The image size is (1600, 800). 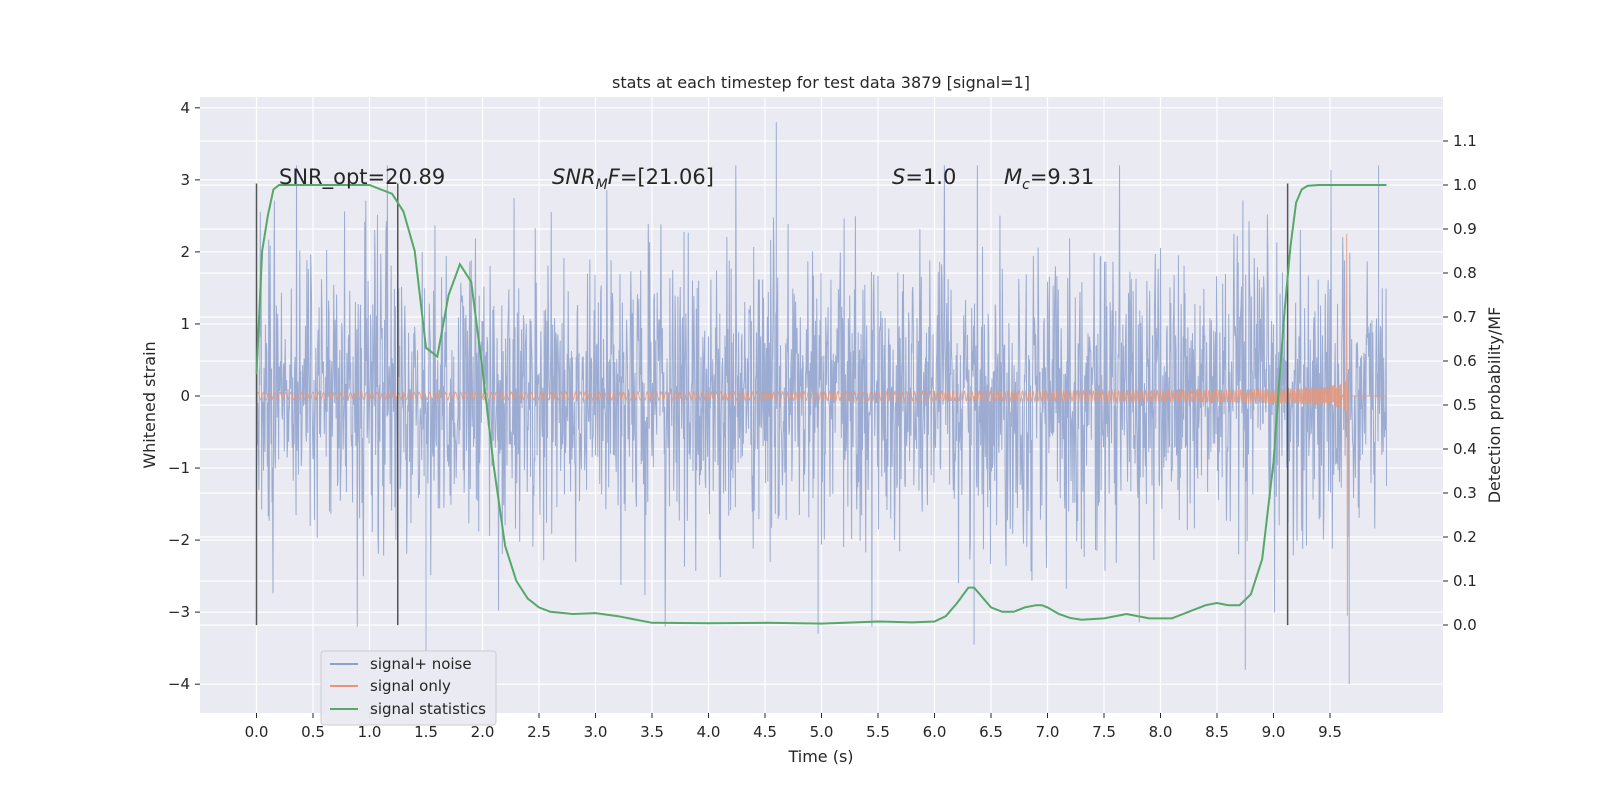 I want to click on x-tick-label: 2.5, so click(x=539, y=732).